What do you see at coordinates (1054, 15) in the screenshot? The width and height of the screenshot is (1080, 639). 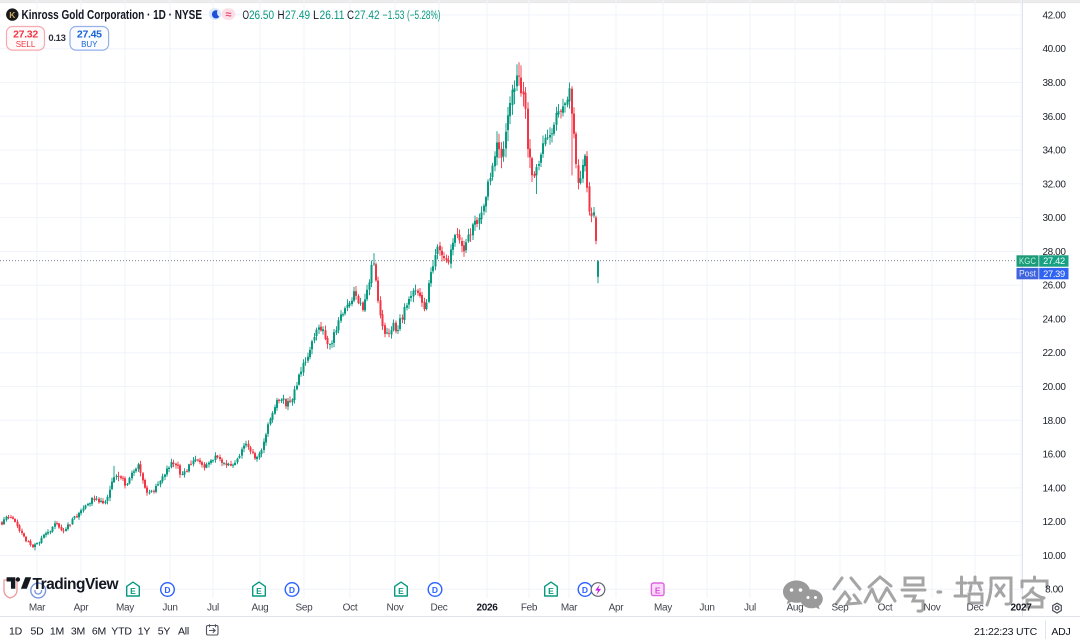 I see `svg-text: 42.00` at bounding box center [1054, 15].